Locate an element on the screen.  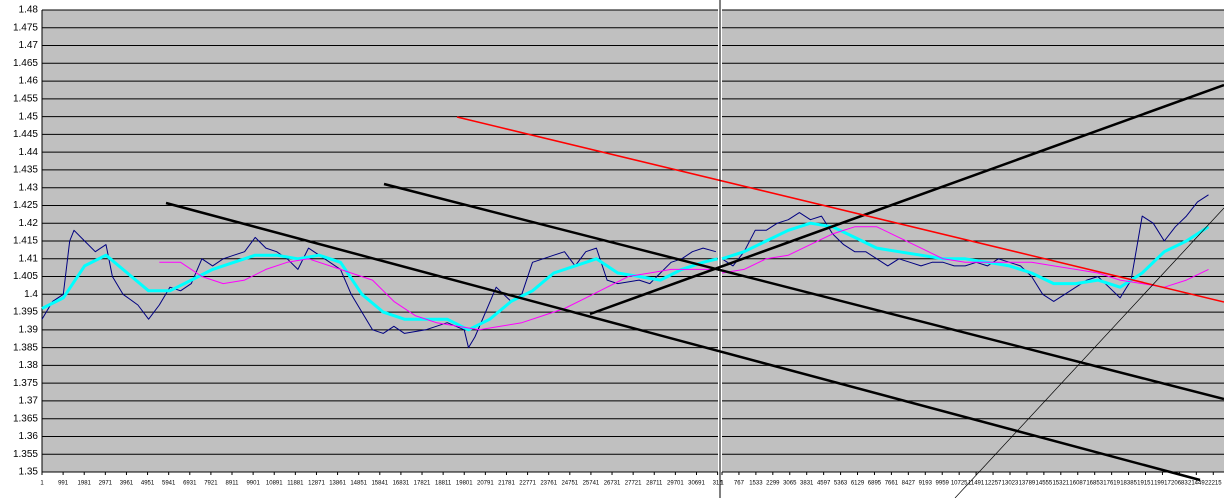
x-tick-label: 16853 is located at coordinates (1094, 484).